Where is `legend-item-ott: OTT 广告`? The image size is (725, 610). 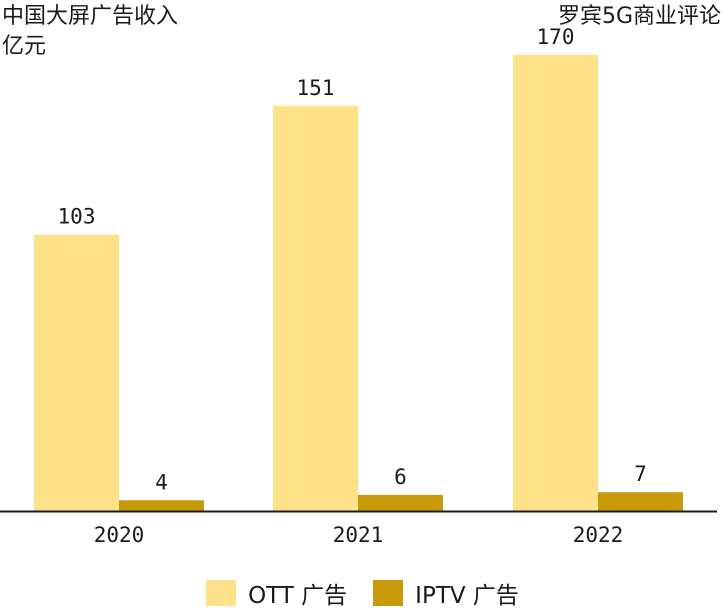
legend-item-ott: OTT 广告 is located at coordinates (276, 593).